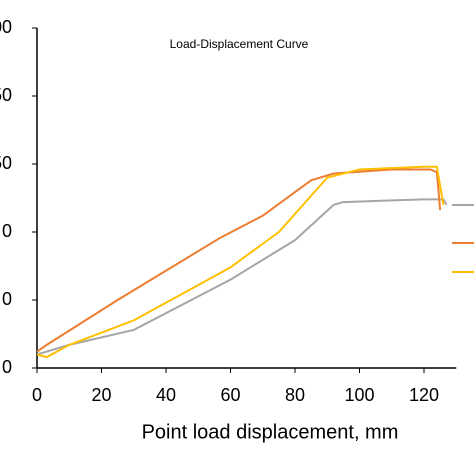 The image size is (474, 474). Describe the element at coordinates (166, 395) in the screenshot. I see `x-tick-label: 40` at that location.